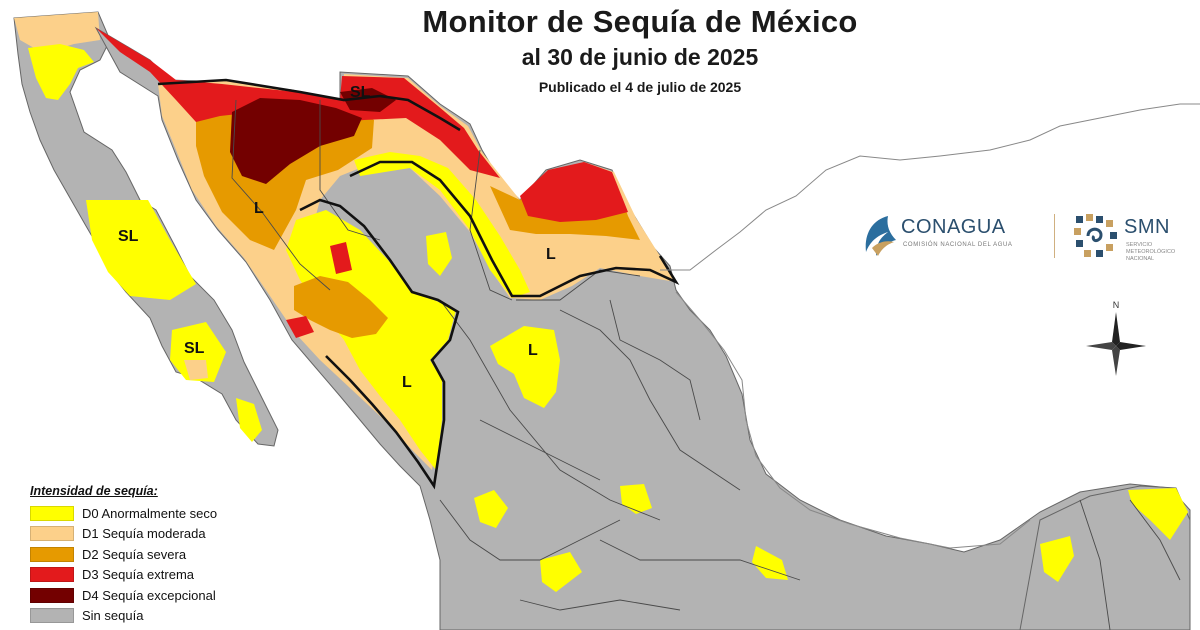 The image size is (1200, 630). Describe the element at coordinates (52, 595) in the screenshot. I see `legend-swatch-d4` at that location.